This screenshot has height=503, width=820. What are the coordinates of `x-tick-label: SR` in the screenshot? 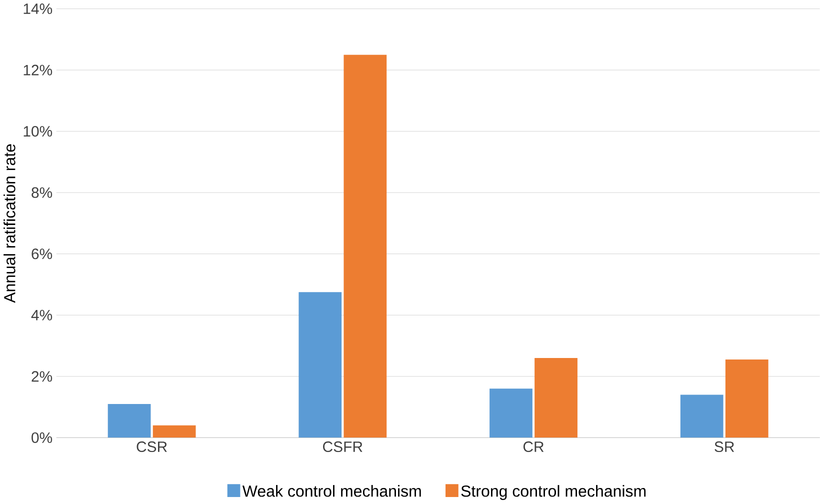 It's located at (724, 447).